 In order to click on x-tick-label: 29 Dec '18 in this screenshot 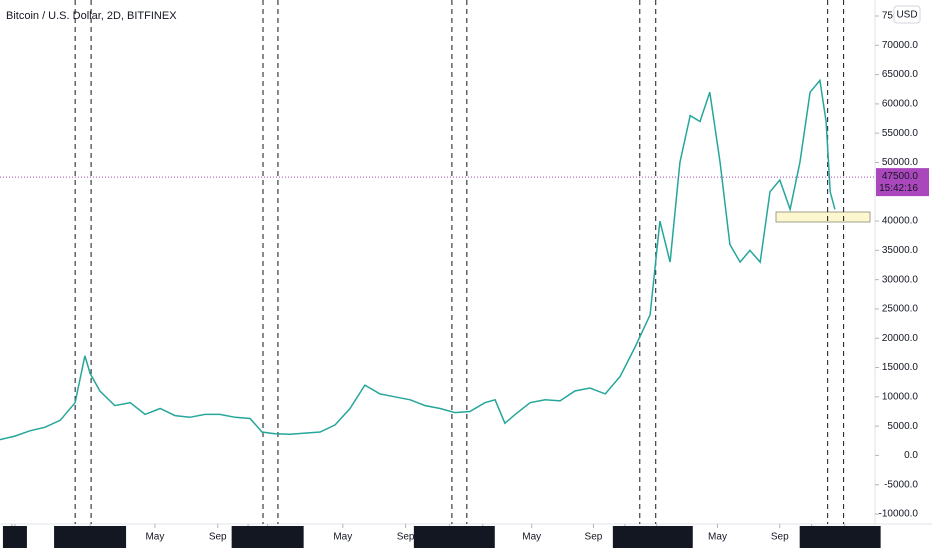, I will do `click(268, 537)`.